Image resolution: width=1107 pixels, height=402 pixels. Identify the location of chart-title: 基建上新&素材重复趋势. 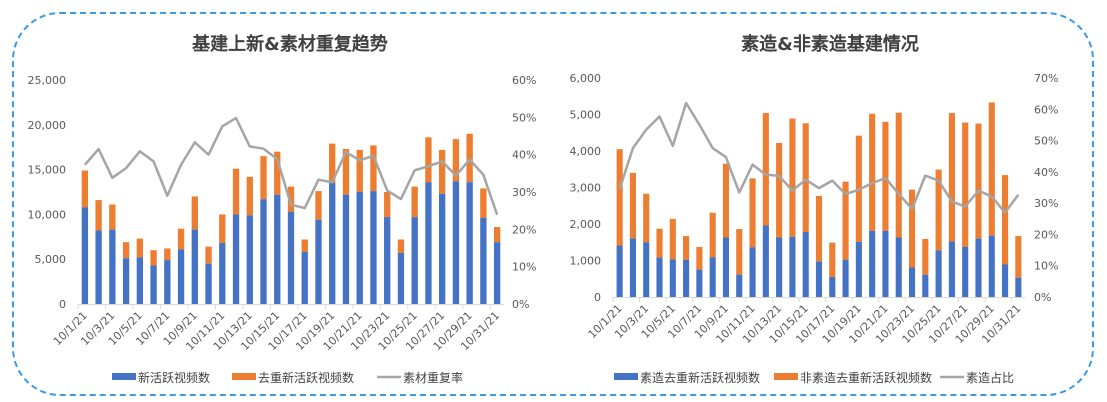
(289, 44).